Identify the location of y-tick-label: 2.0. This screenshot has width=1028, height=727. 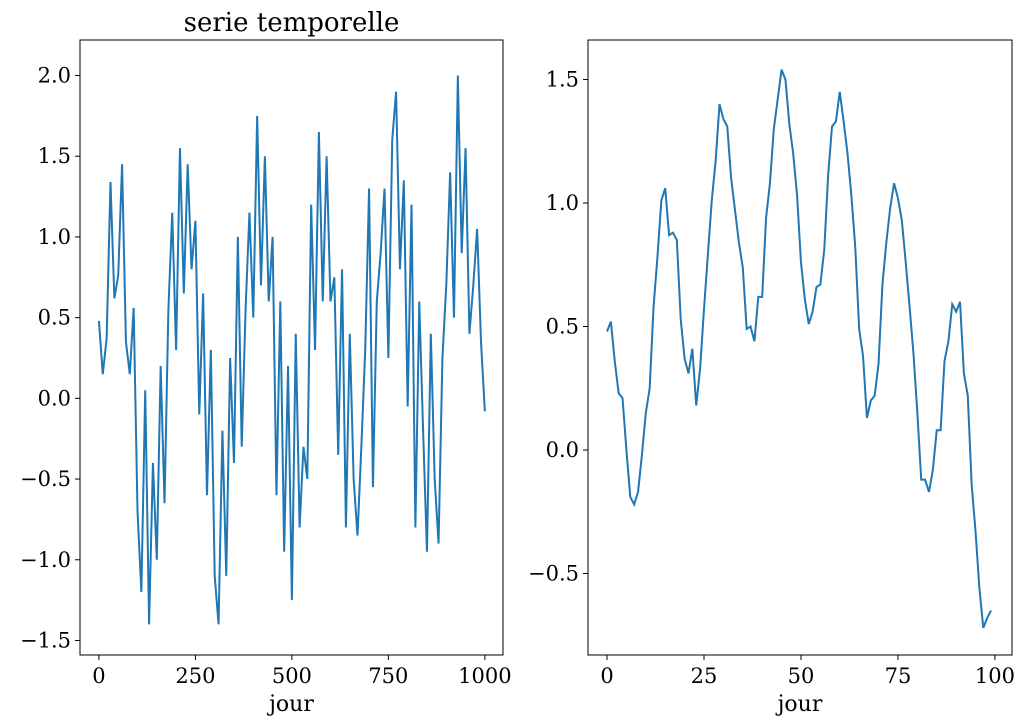
(54, 76).